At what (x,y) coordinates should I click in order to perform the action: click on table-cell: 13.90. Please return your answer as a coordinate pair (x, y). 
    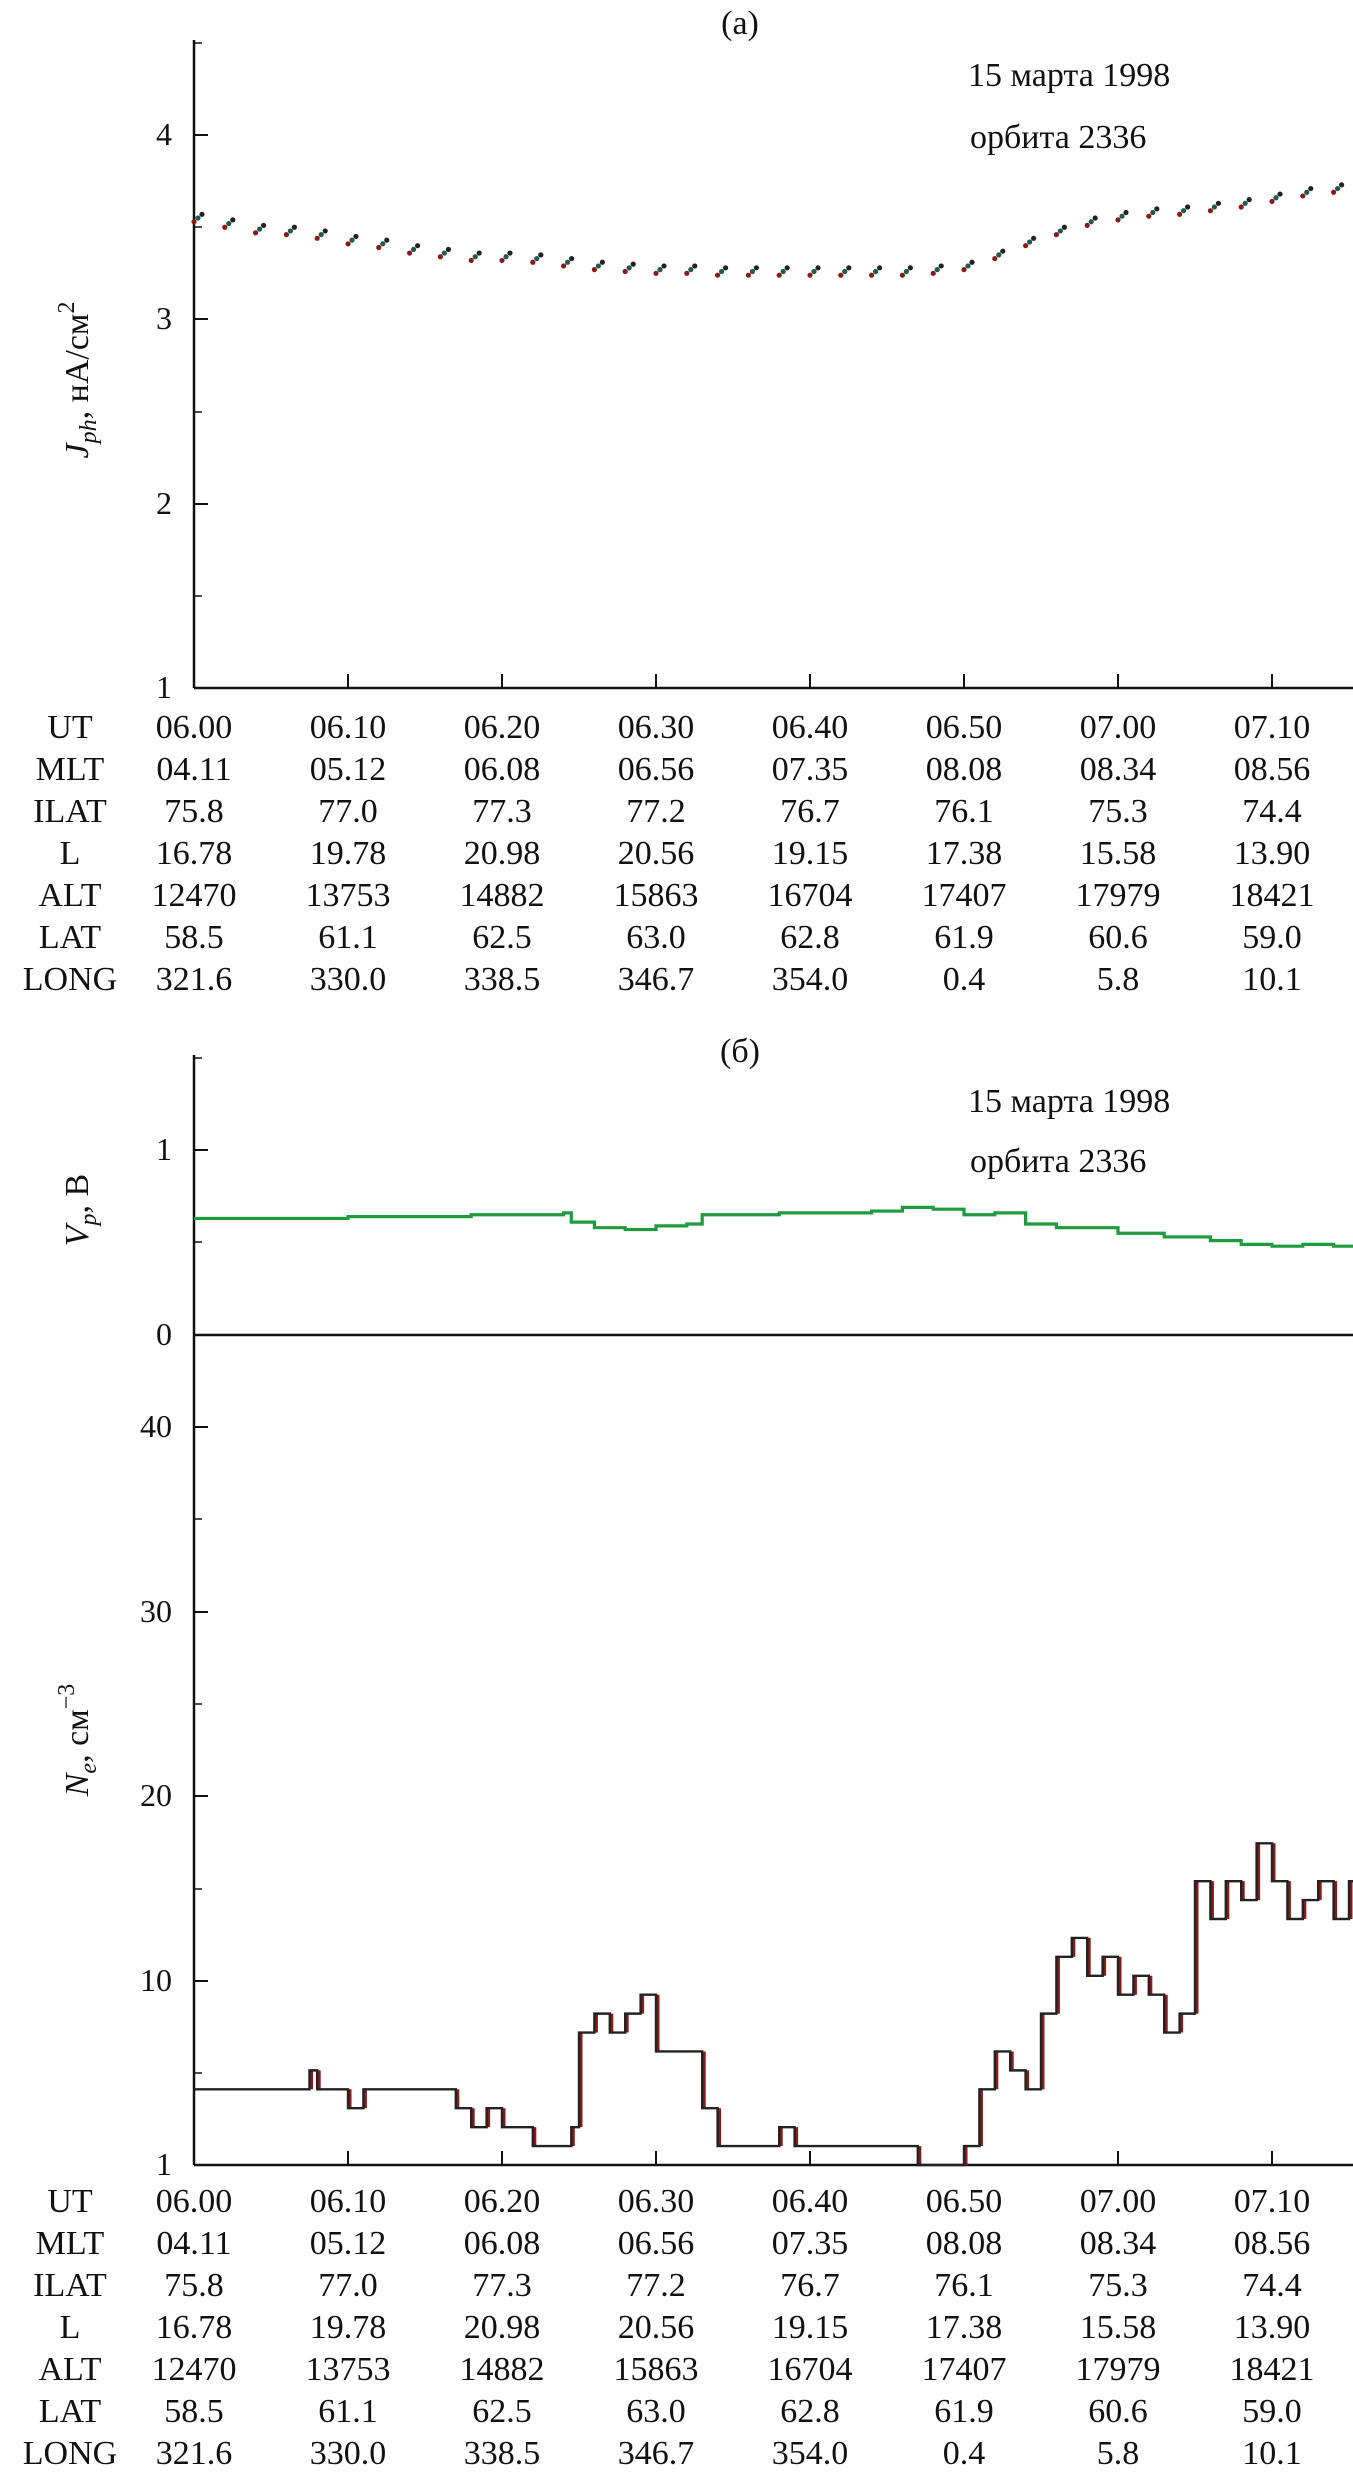
    Looking at the image, I should click on (1272, 2327).